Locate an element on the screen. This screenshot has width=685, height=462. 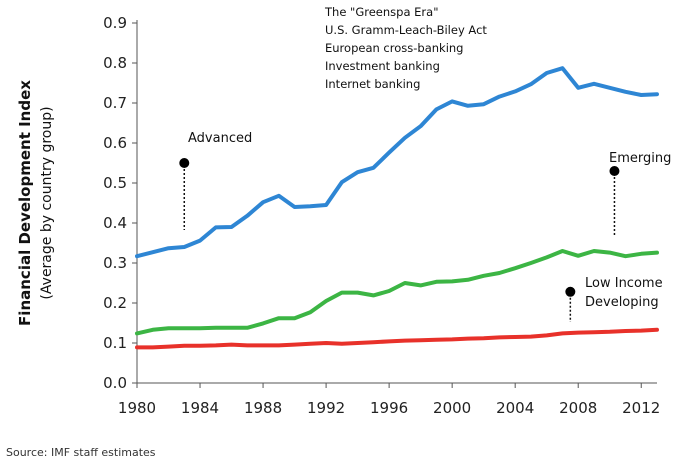
note-line: The "Greenspa Era" is located at coordinates (381, 12).